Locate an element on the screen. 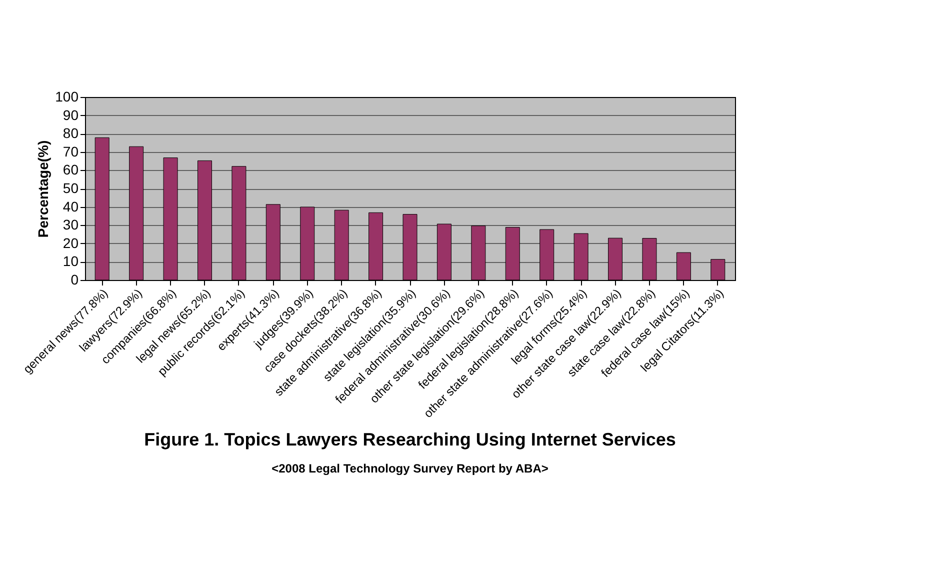 The image size is (932, 573). y-tick-label: 50 is located at coordinates (70, 188).